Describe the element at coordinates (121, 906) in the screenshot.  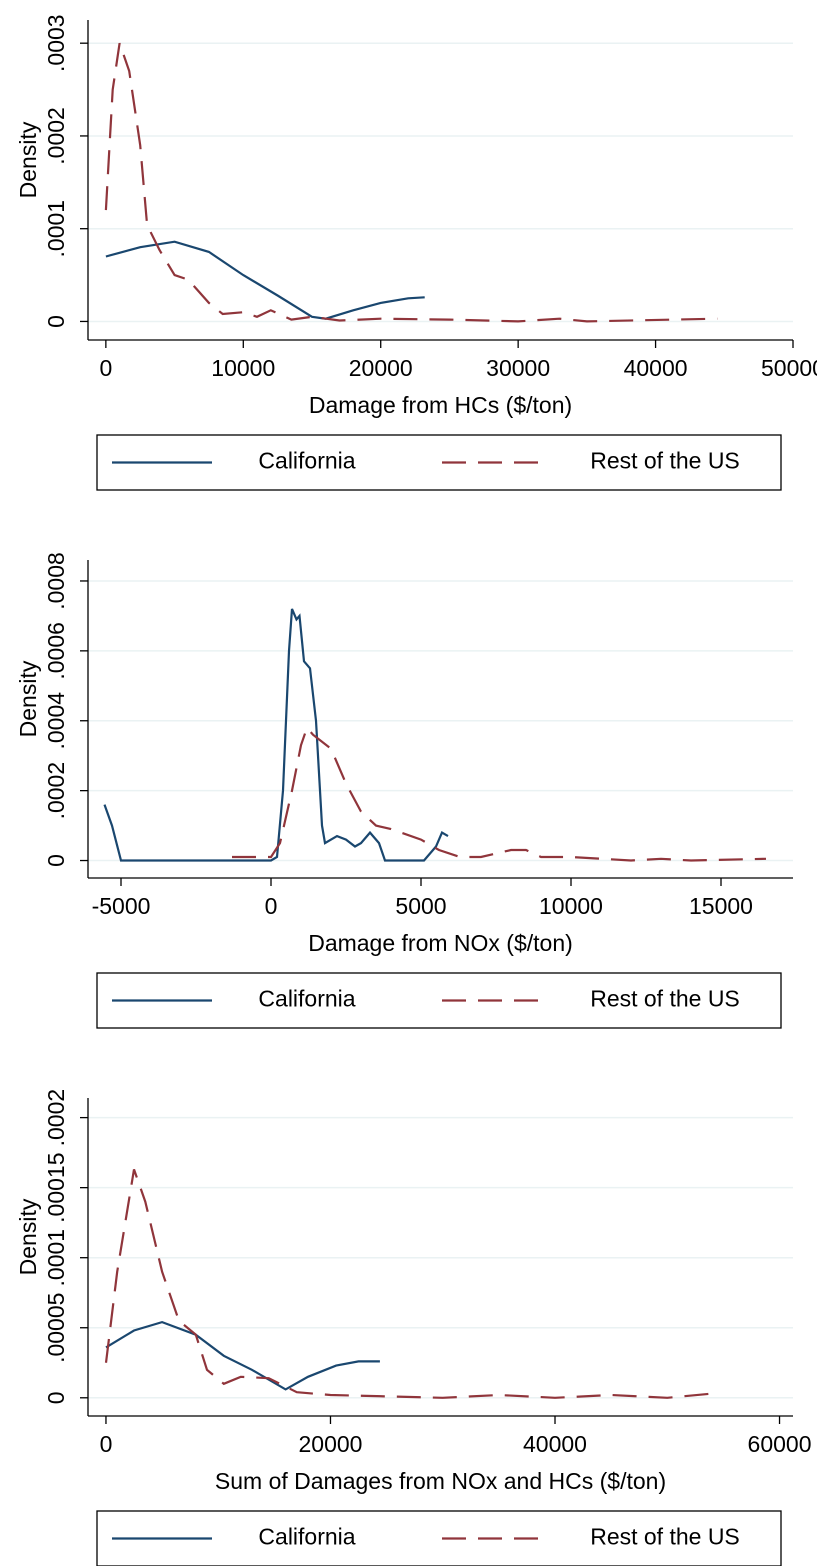
I see `x-tick-label: -5000` at that location.